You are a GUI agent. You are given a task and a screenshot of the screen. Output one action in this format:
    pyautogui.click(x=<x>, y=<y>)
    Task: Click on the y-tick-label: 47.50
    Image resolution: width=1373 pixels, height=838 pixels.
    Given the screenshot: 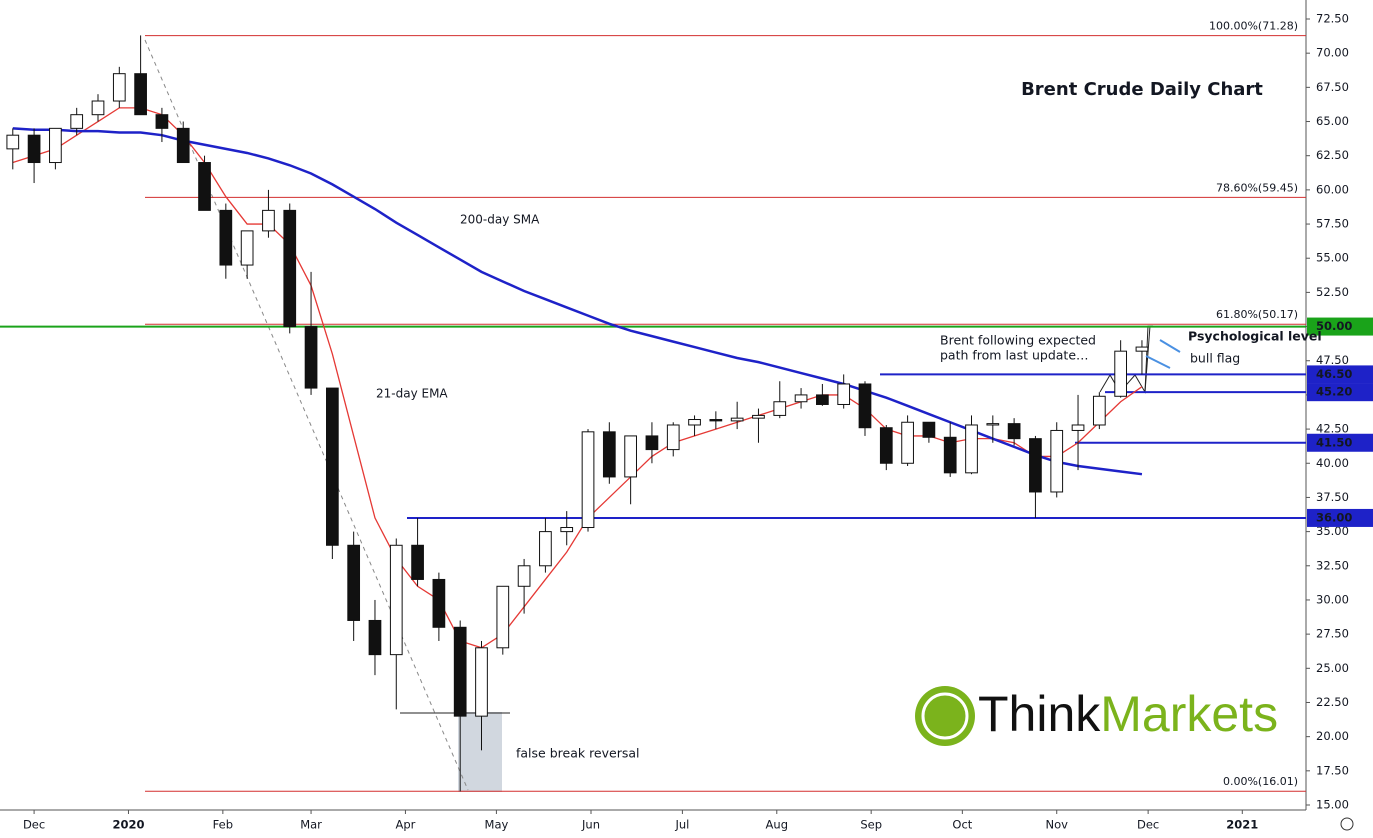 What is the action you would take?
    pyautogui.click(x=1332, y=360)
    